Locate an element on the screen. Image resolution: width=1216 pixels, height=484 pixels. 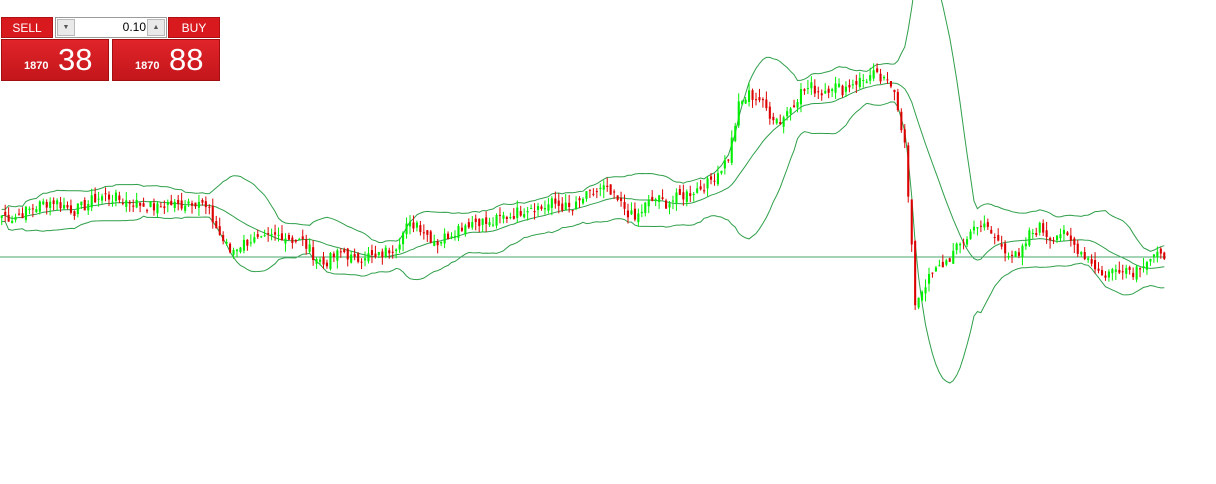
triangle-down-icon: ▼ is located at coordinates (66, 27).